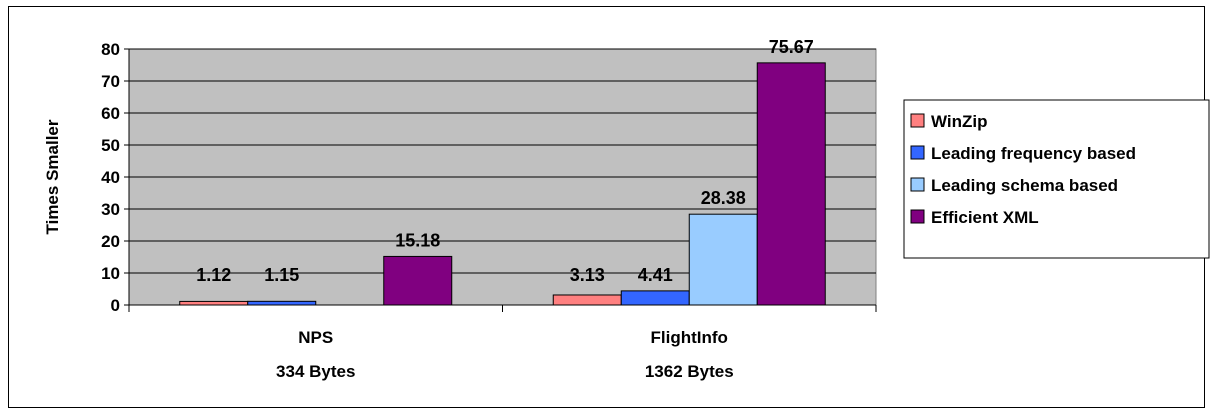 The height and width of the screenshot is (414, 1213). I want to click on data-label: 28.38, so click(723, 198).